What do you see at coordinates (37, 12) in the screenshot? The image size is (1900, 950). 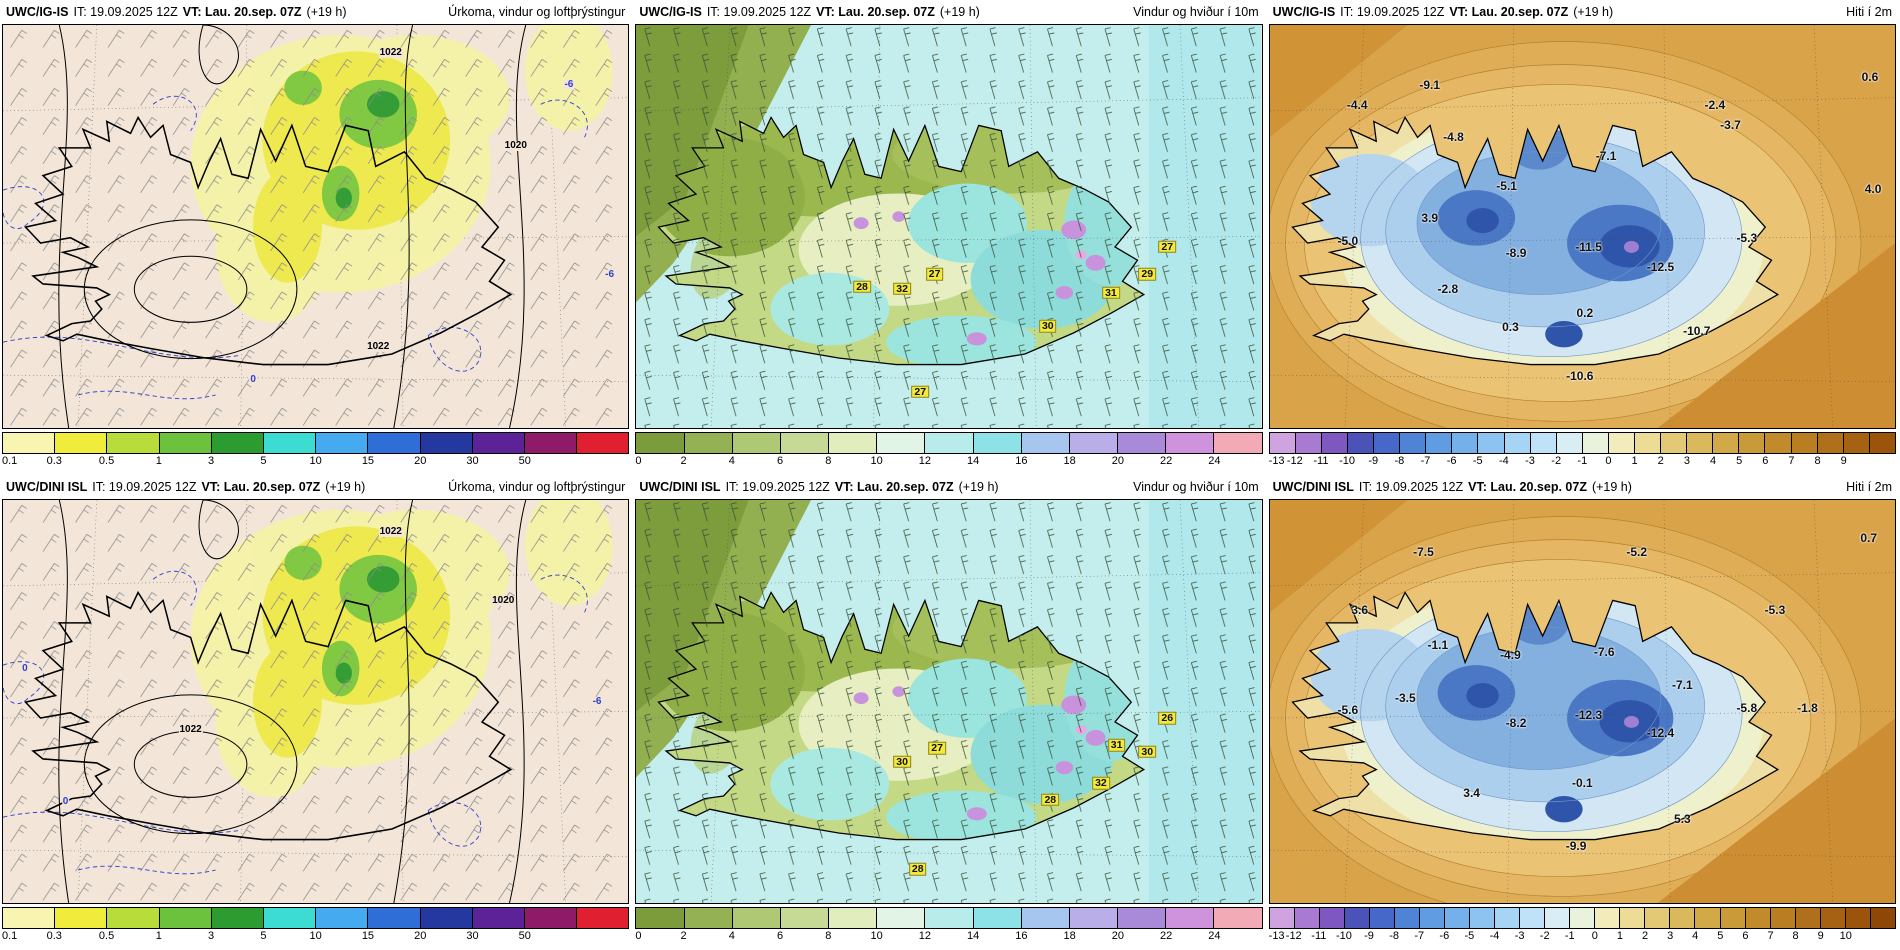 I see `model-name: UWC/IG-IS` at bounding box center [37, 12].